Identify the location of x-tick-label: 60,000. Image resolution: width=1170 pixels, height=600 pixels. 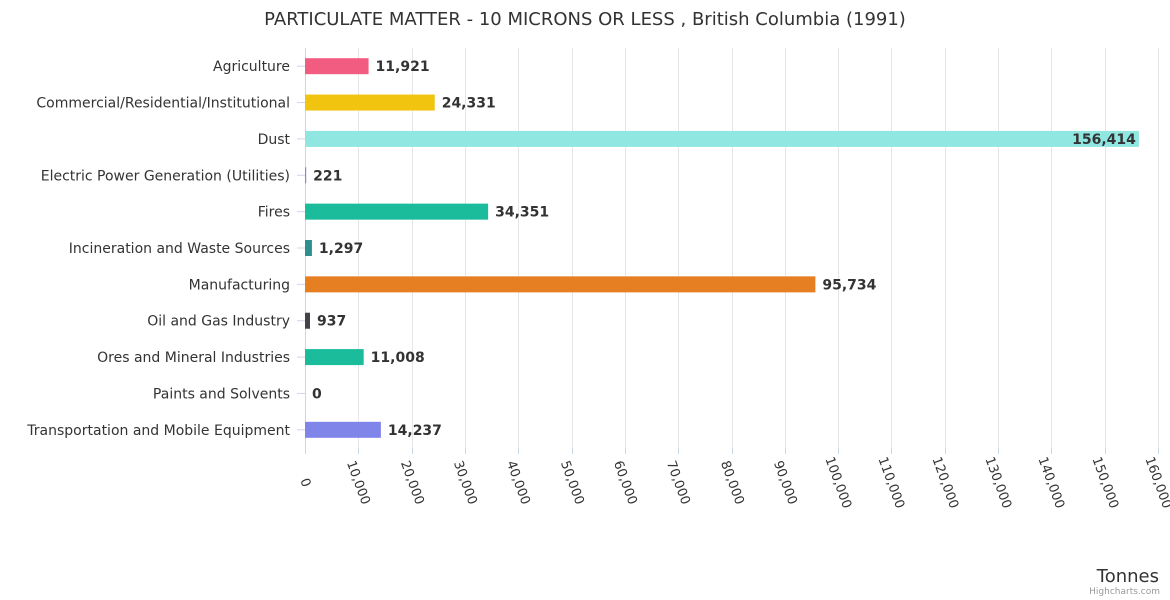
(625, 483).